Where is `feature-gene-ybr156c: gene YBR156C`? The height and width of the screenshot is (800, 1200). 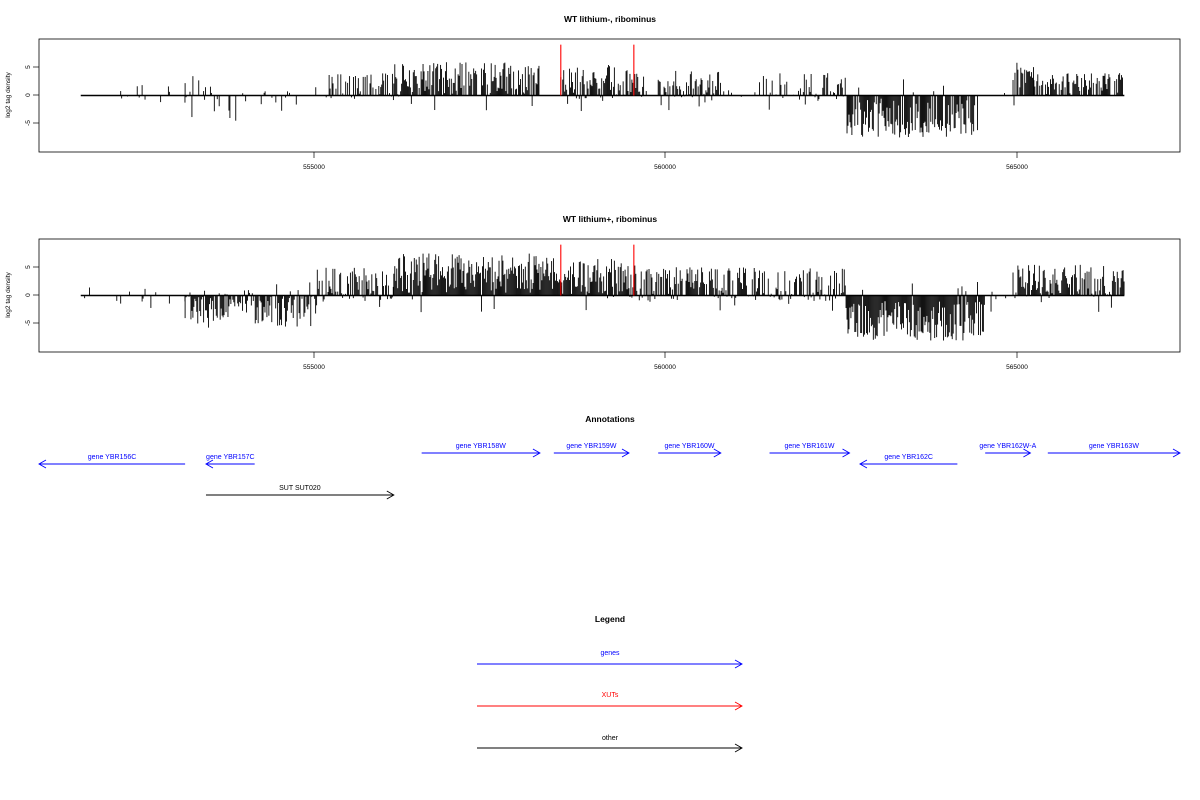 feature-gene-ybr156c: gene YBR156C is located at coordinates (112, 461).